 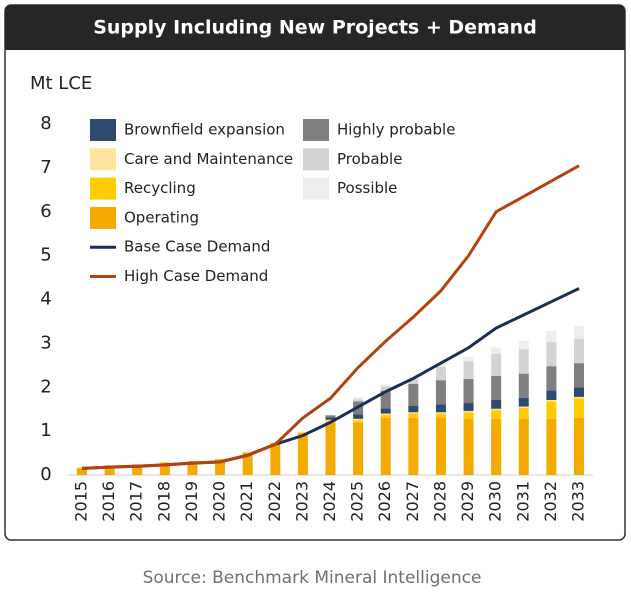 What do you see at coordinates (45, 123) in the screenshot?
I see `y-tick-label: 8` at bounding box center [45, 123].